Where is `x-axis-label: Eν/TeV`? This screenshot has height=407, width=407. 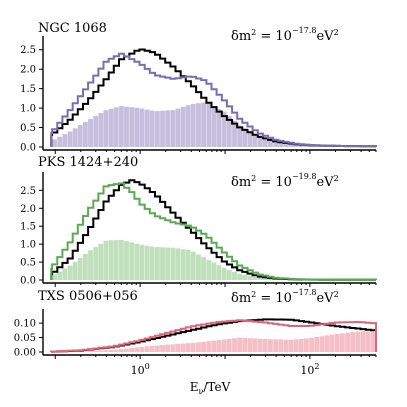 x-axis-label: Eν/TeV is located at coordinates (210, 388).